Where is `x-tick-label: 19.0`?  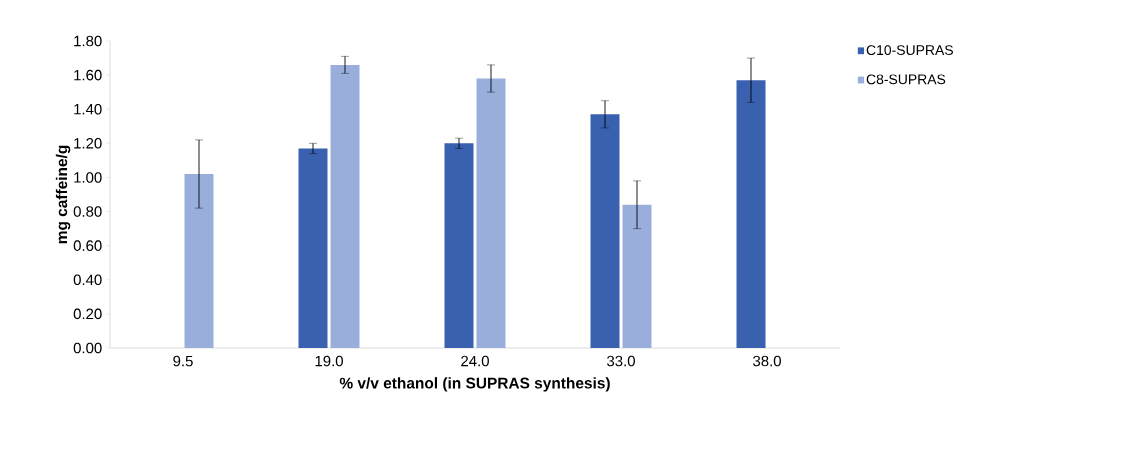
x-tick-label: 19.0 is located at coordinates (329, 361).